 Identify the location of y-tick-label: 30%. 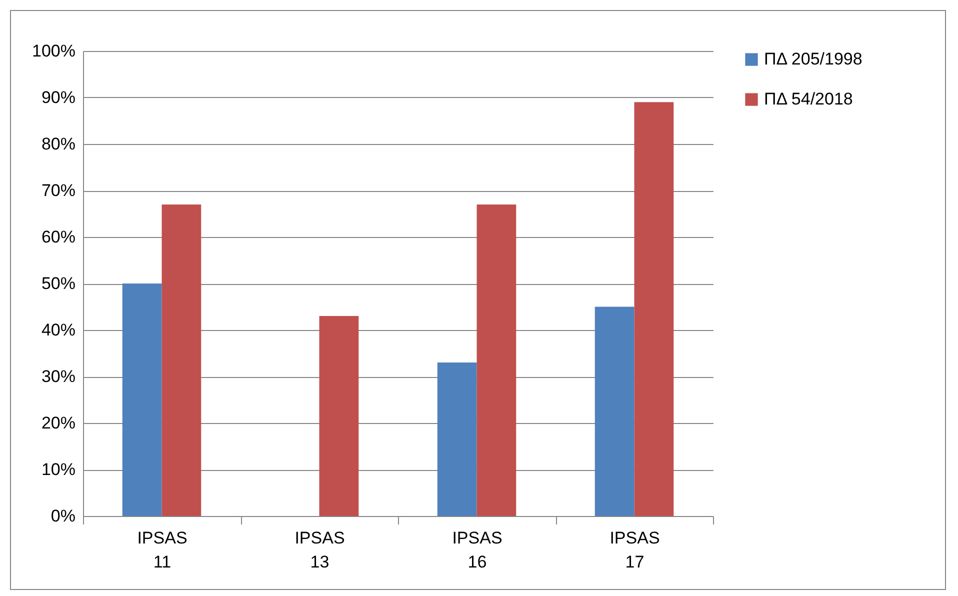
(58, 376).